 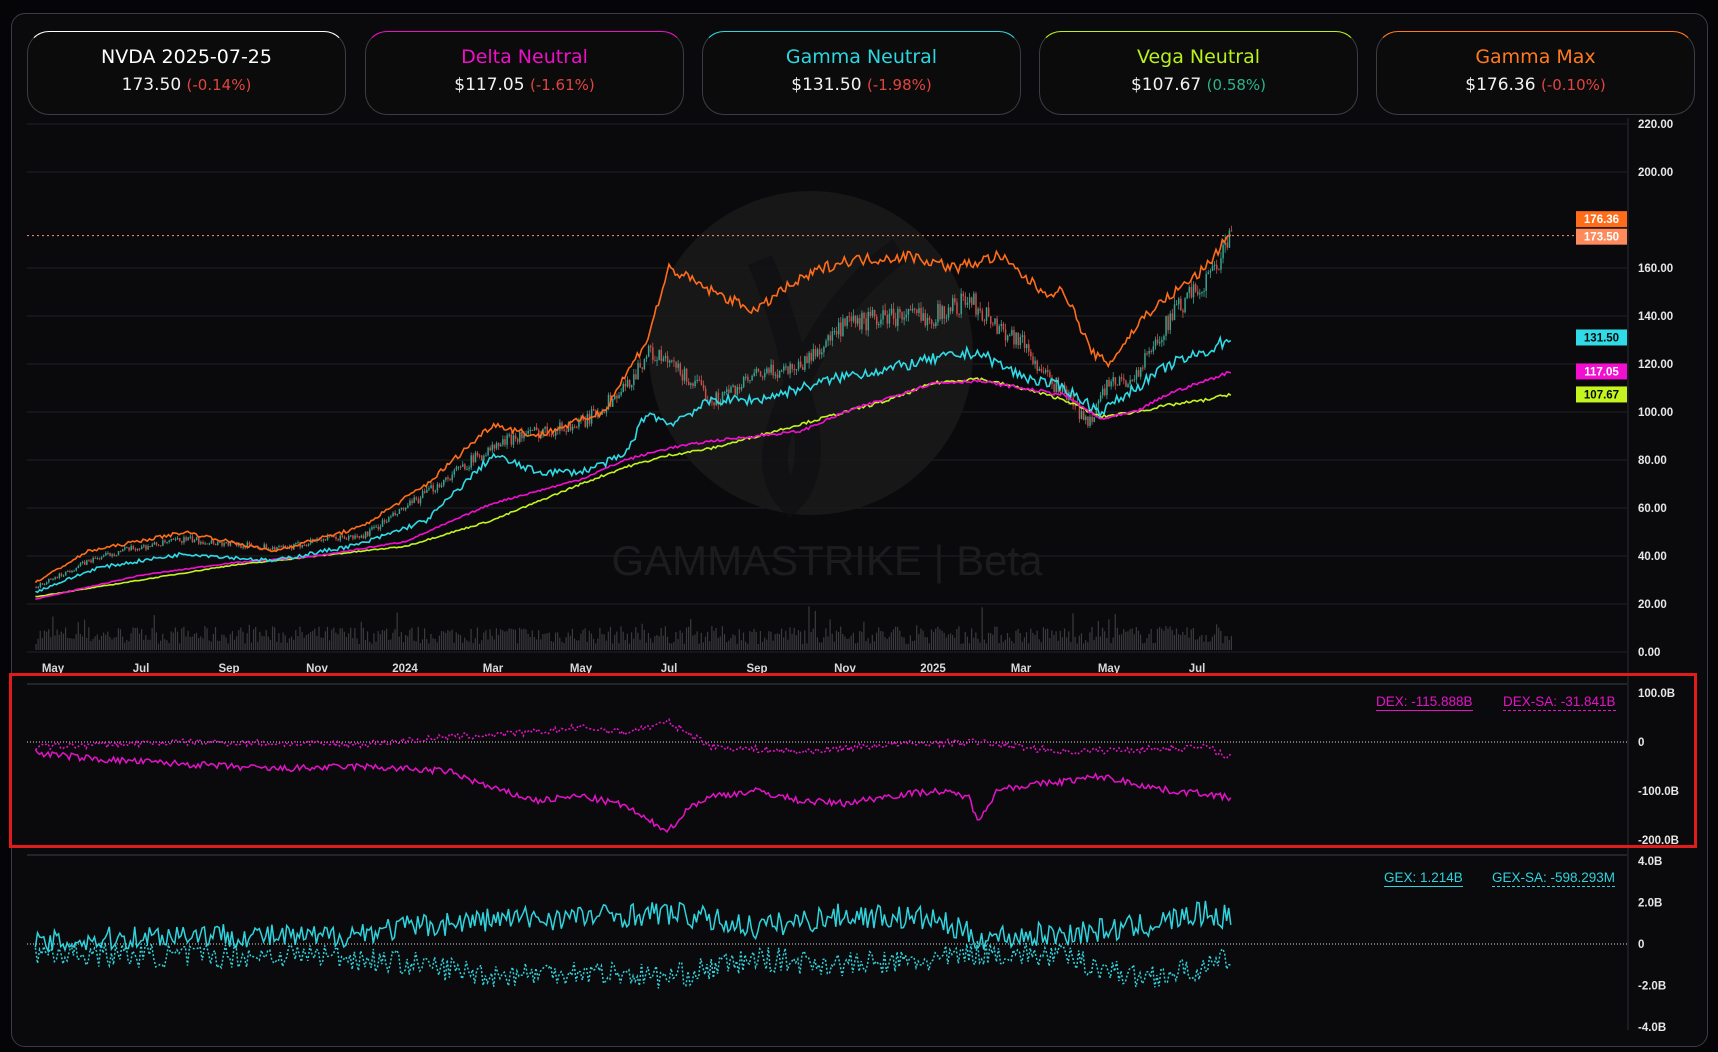 What do you see at coordinates (1652, 605) in the screenshot?
I see `y-tick-label: 20.00` at bounding box center [1652, 605].